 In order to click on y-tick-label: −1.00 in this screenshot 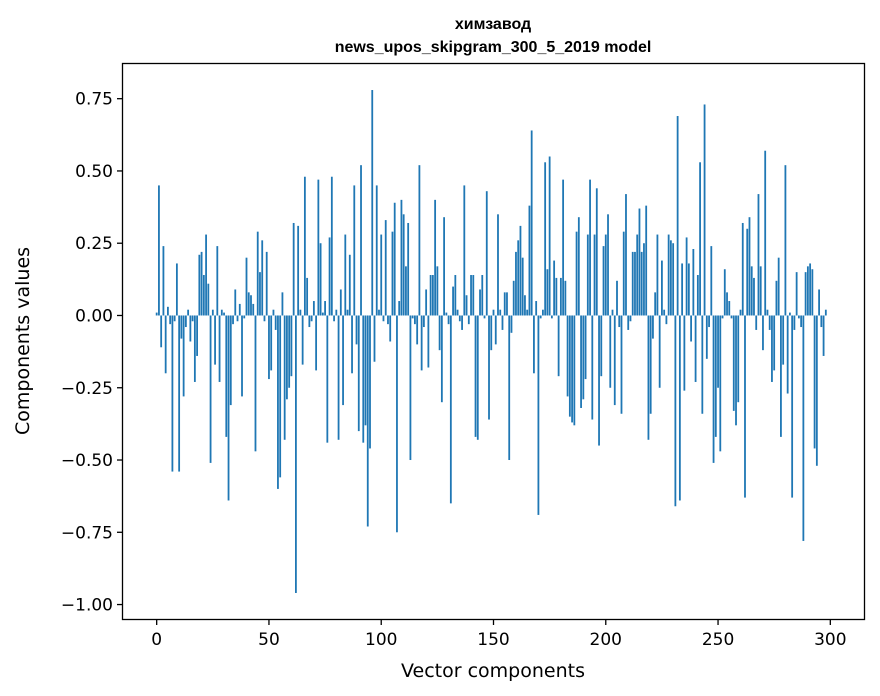, I will do `click(87, 606)`.